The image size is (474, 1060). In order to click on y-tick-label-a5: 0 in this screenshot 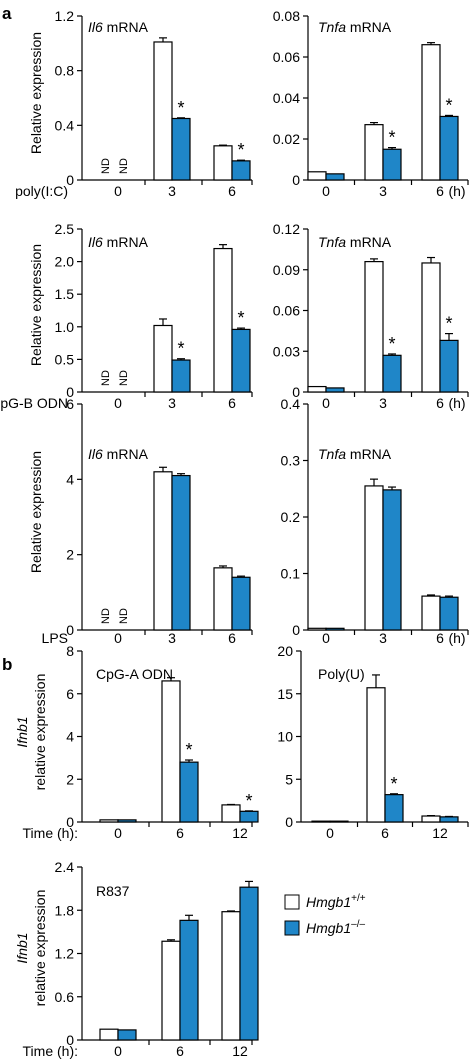, I will do `click(70, 630)`.